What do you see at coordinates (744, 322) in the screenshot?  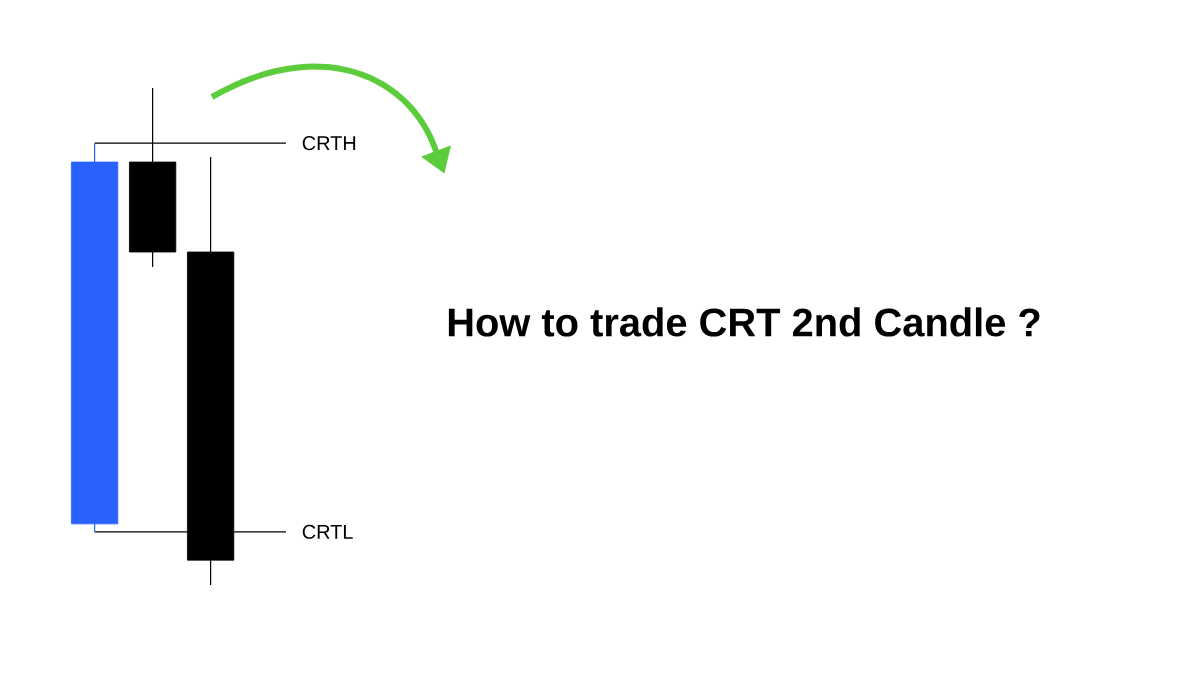 I see `text: How to trade CRT 2nd Candle ?` at bounding box center [744, 322].